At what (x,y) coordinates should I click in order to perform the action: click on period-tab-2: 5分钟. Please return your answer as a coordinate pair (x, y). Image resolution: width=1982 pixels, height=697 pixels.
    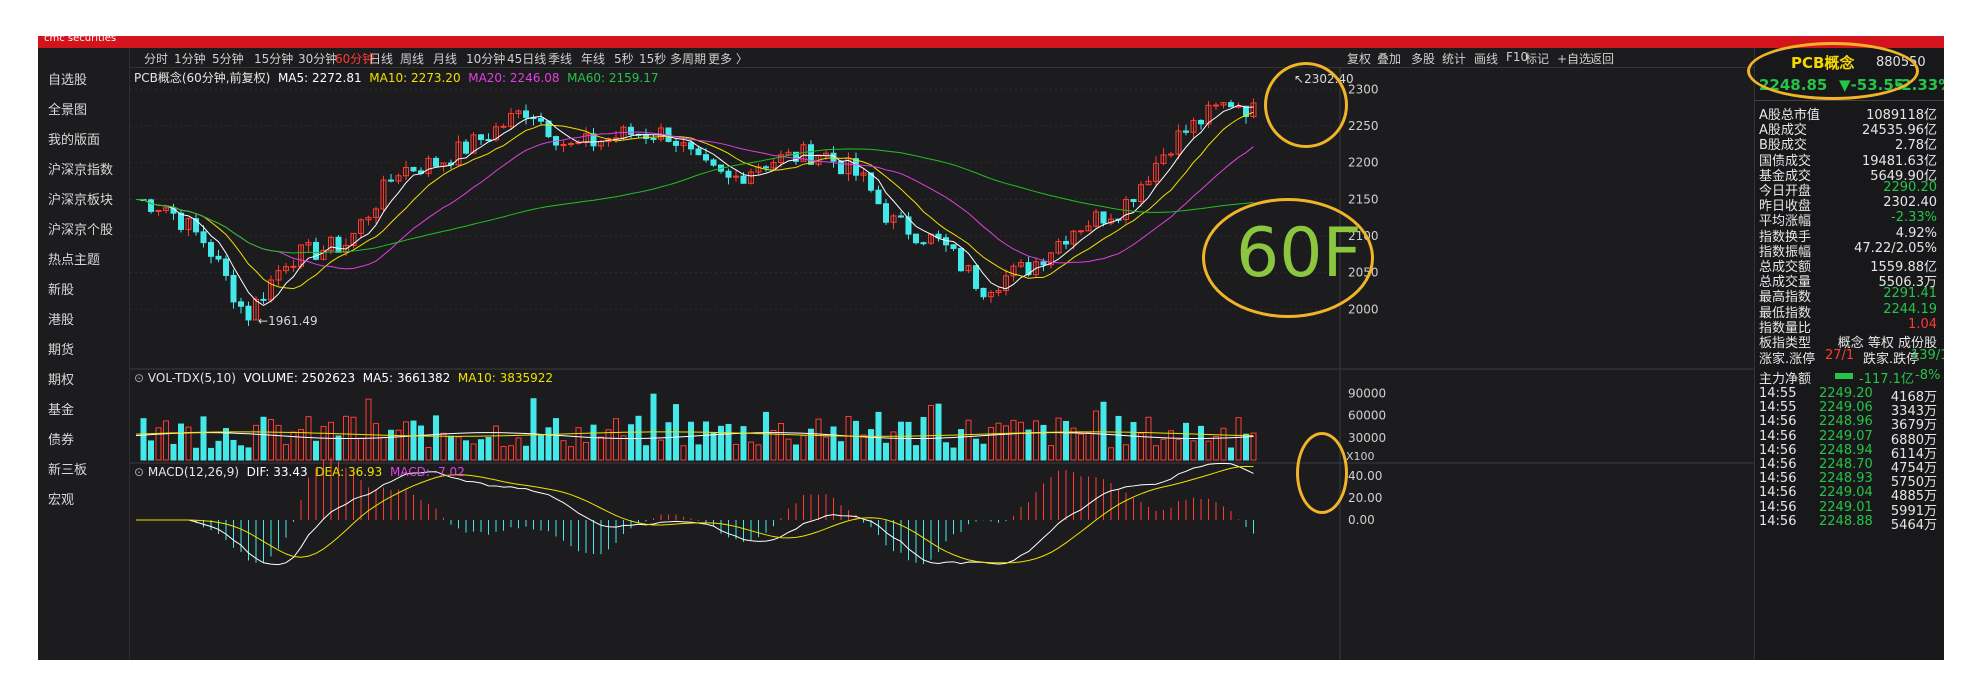
    Looking at the image, I should click on (228, 59).